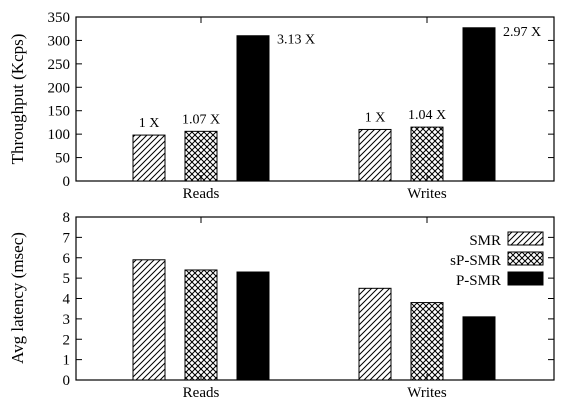 The height and width of the screenshot is (398, 561). What do you see at coordinates (375, 117) in the screenshot?
I see `bar-label-writes-smr: 1 X` at bounding box center [375, 117].